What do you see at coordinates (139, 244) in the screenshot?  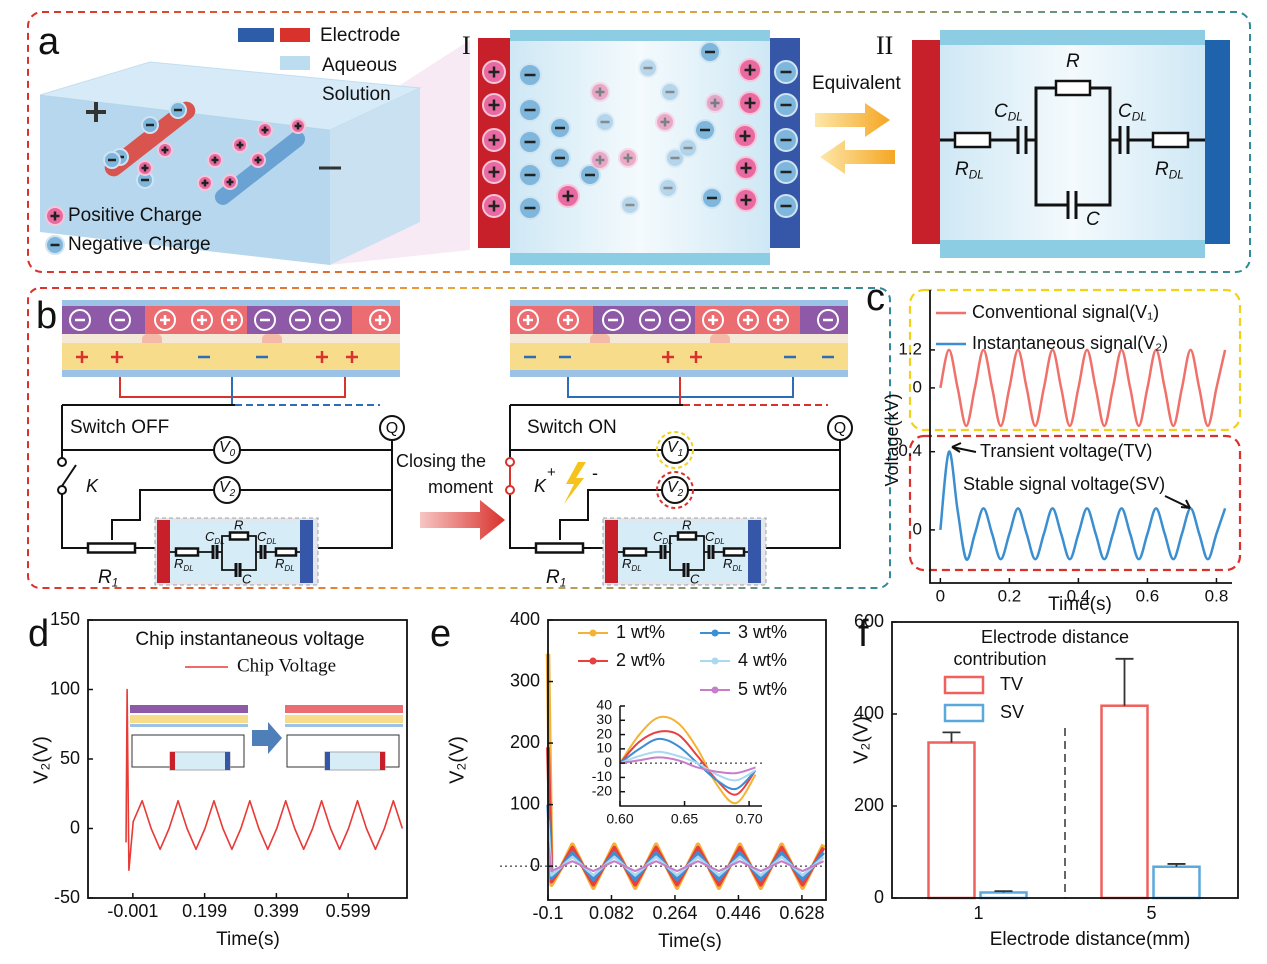 I see `legend-text: Negative Charge` at bounding box center [139, 244].